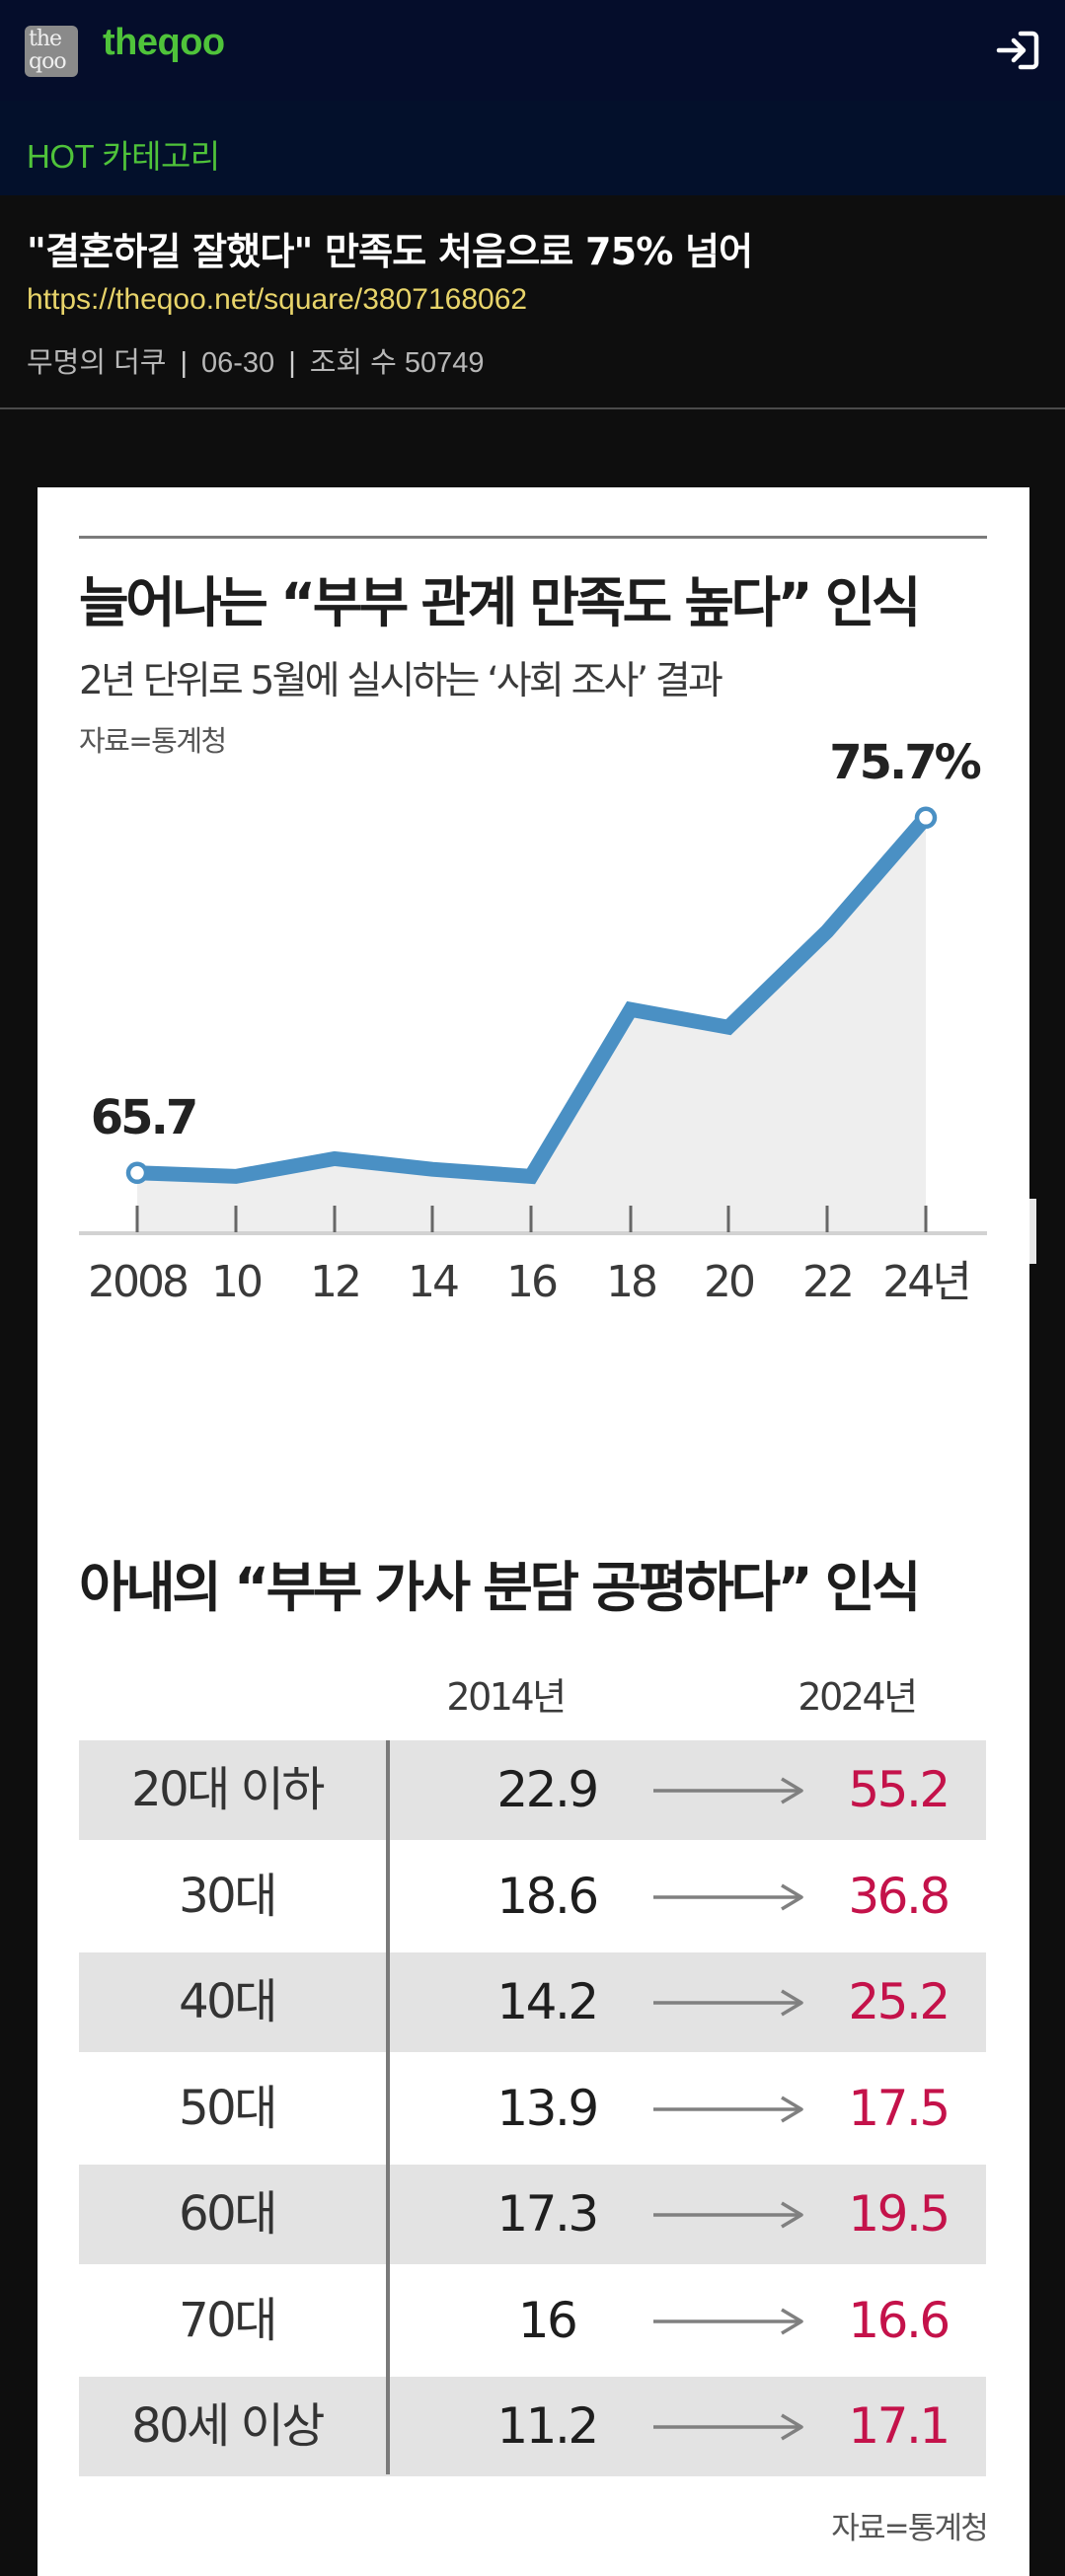 The width and height of the screenshot is (1065, 2576). What do you see at coordinates (548, 2214) in the screenshot?
I see `value-2014: 17.3` at bounding box center [548, 2214].